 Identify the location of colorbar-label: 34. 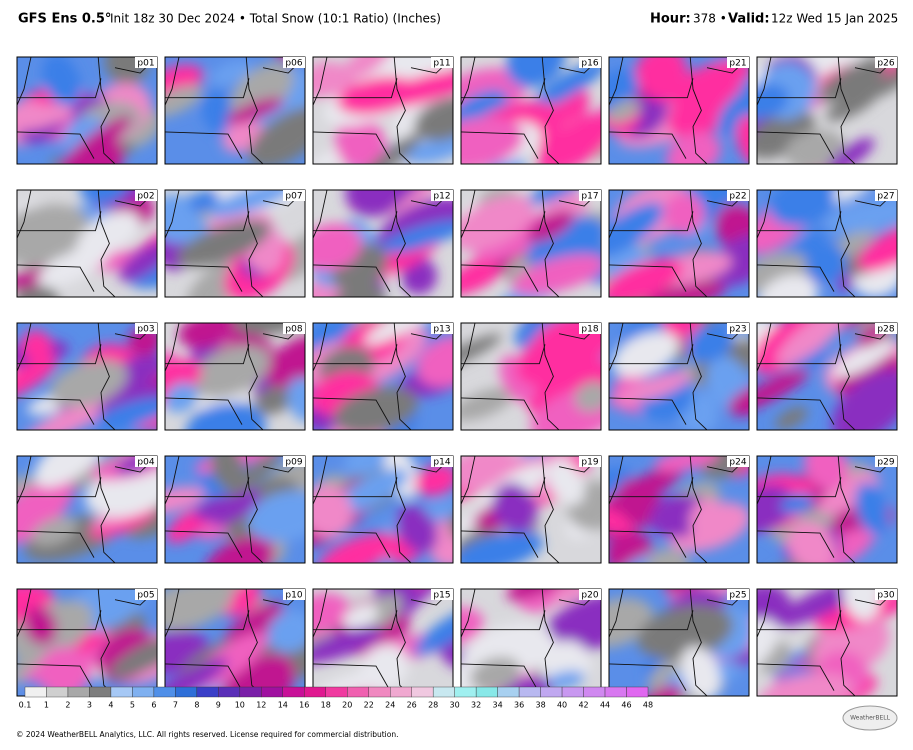
(498, 705).